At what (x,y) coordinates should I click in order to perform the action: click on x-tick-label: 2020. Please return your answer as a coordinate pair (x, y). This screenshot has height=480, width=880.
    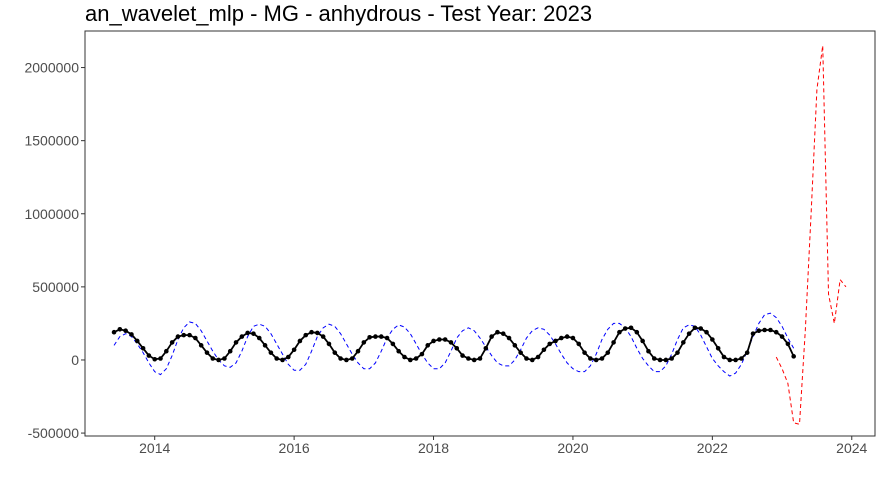
    Looking at the image, I should click on (572, 448).